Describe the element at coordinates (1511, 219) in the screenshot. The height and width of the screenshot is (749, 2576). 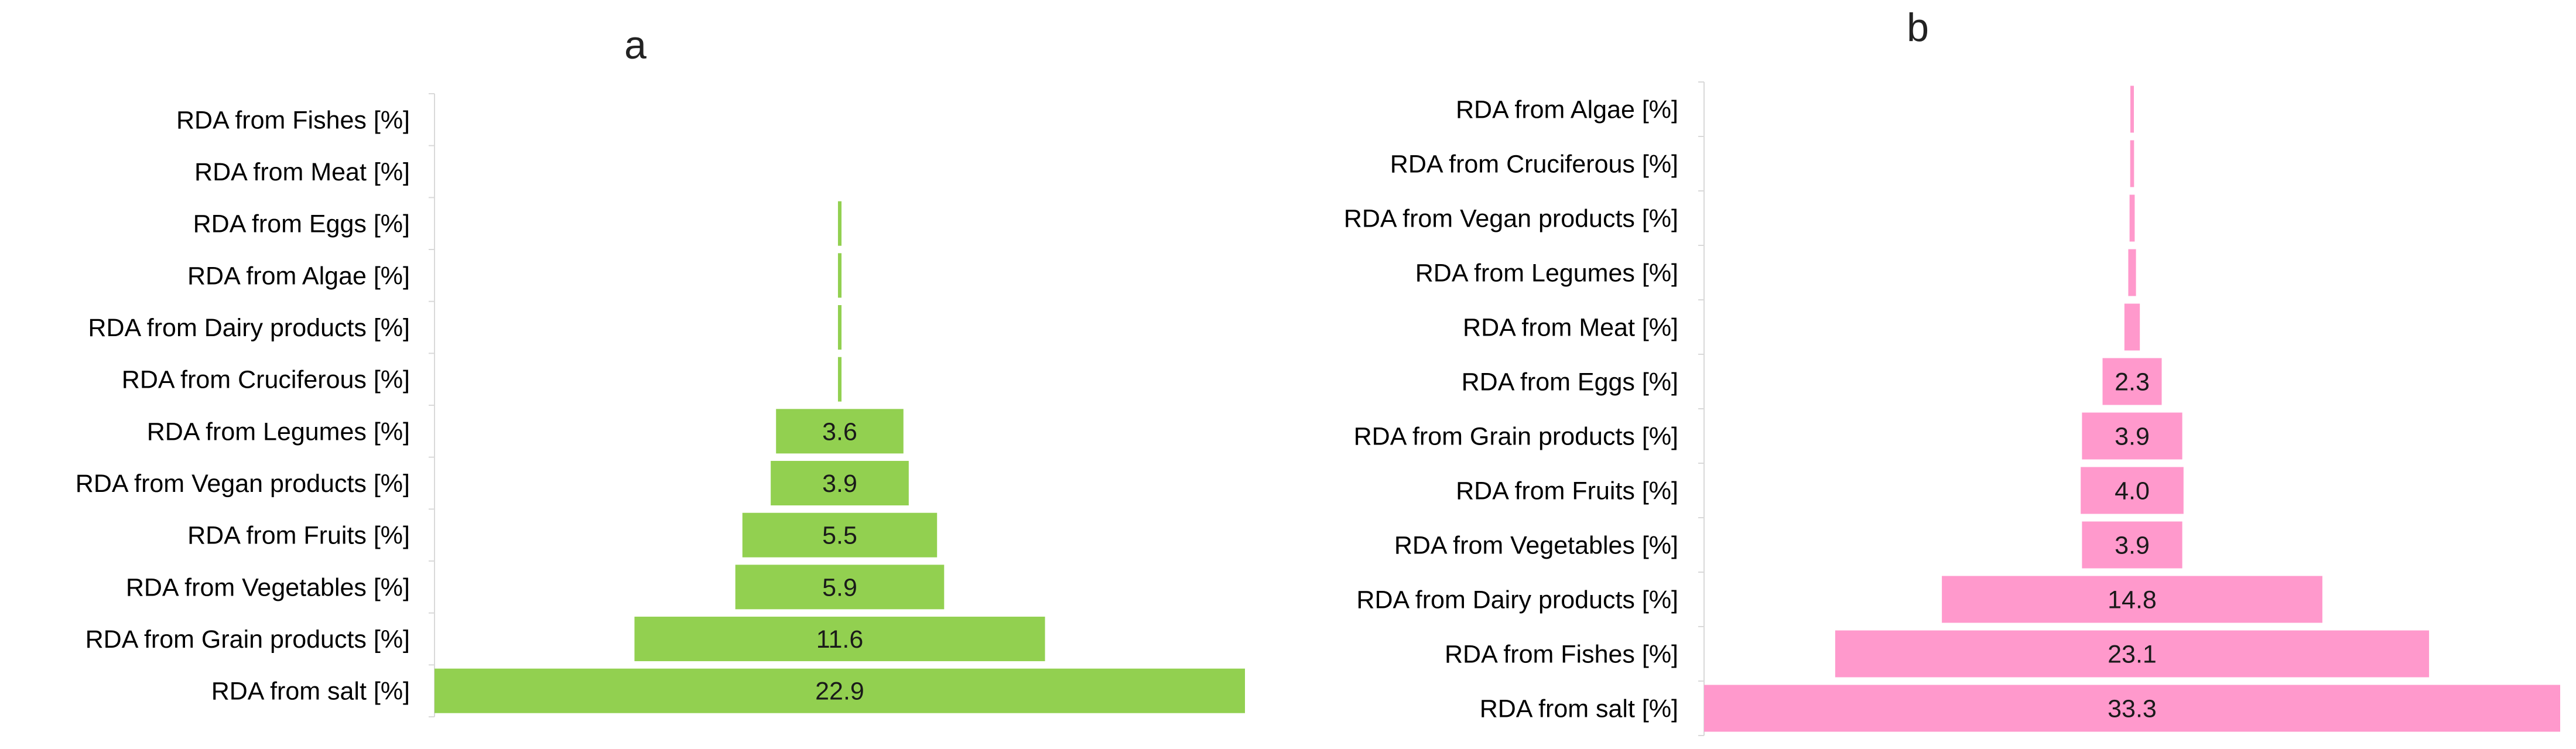
I see `chart-b-category-label: RDA from Vegan products [%]` at that location.